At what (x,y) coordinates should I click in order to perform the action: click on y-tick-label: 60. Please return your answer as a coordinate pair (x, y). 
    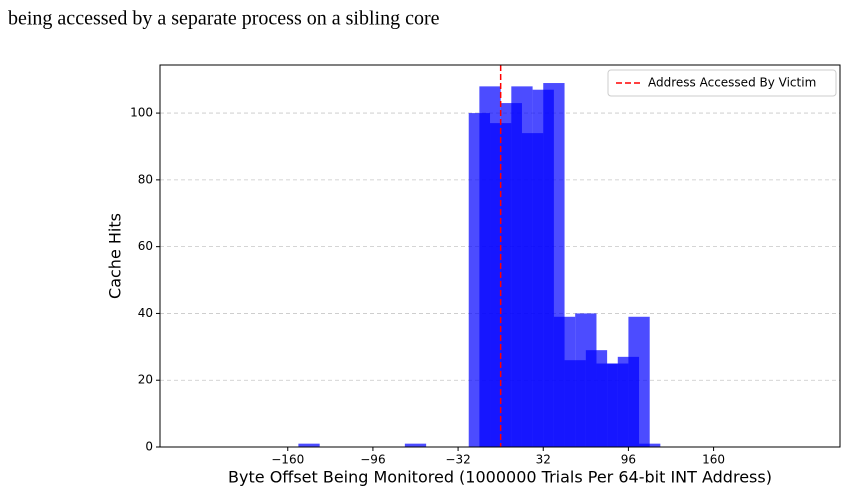
    Looking at the image, I should click on (145, 246).